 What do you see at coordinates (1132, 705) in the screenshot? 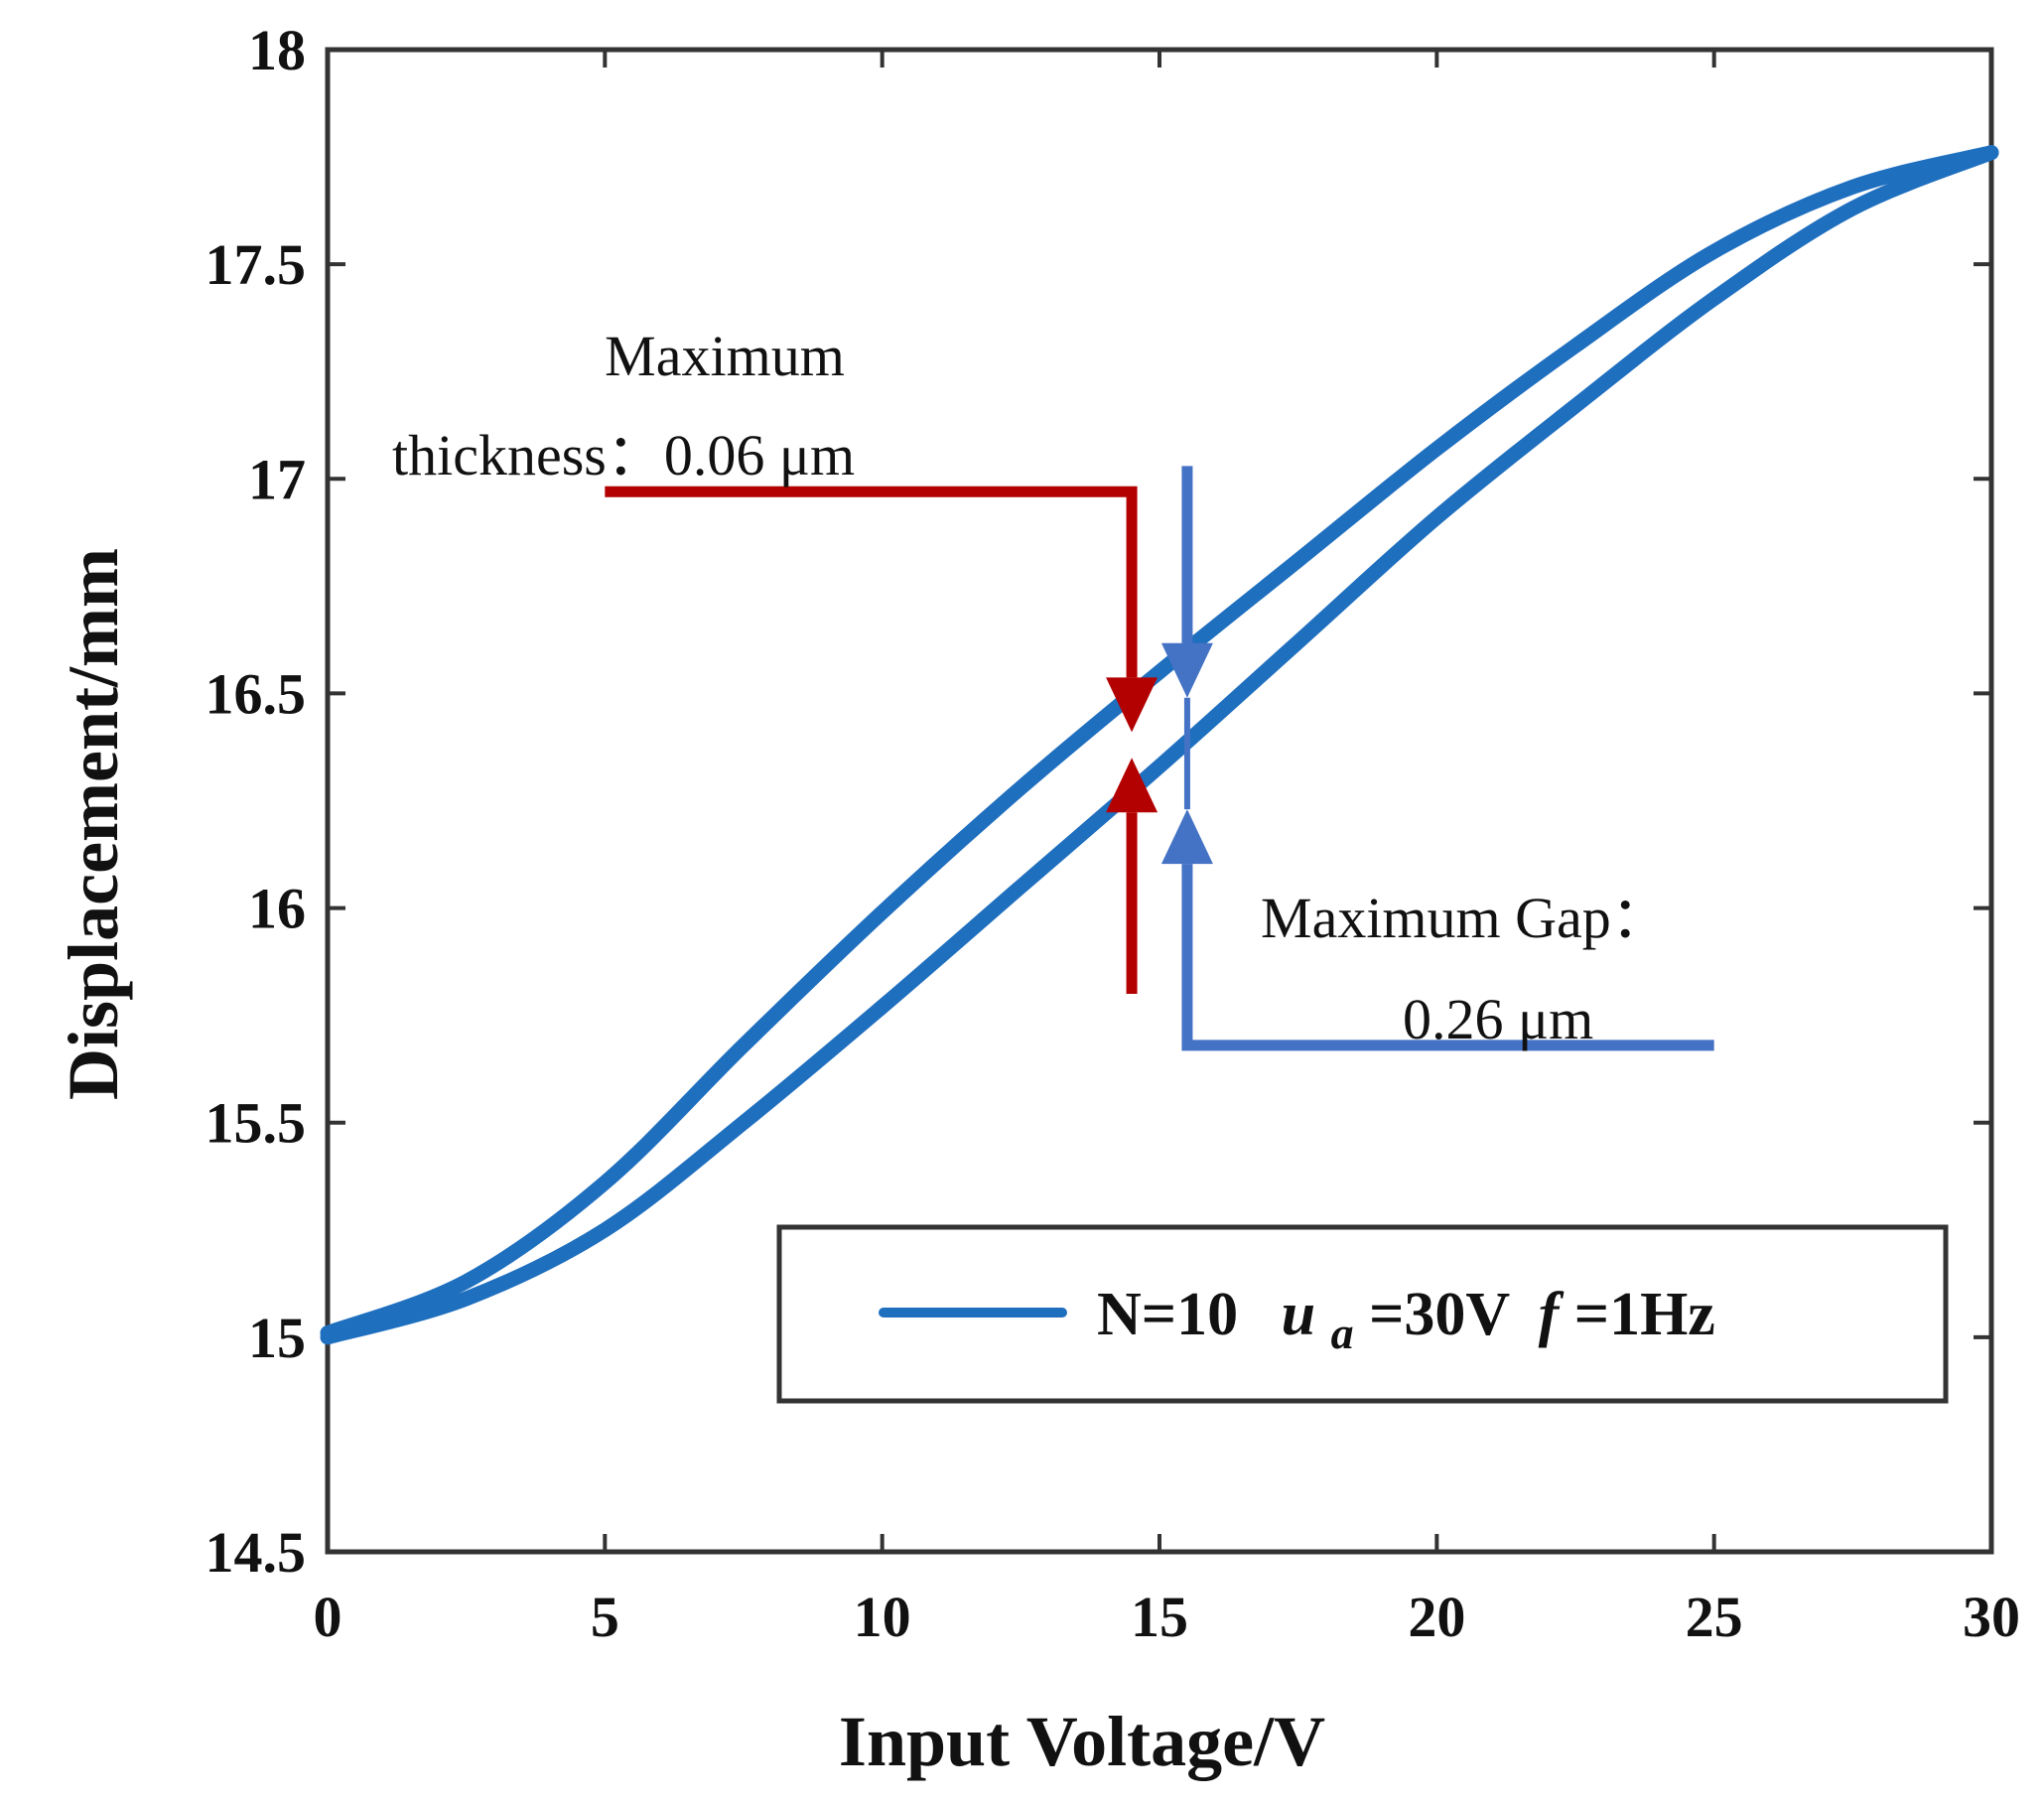
I see `thickness-arrow-top` at bounding box center [1132, 705].